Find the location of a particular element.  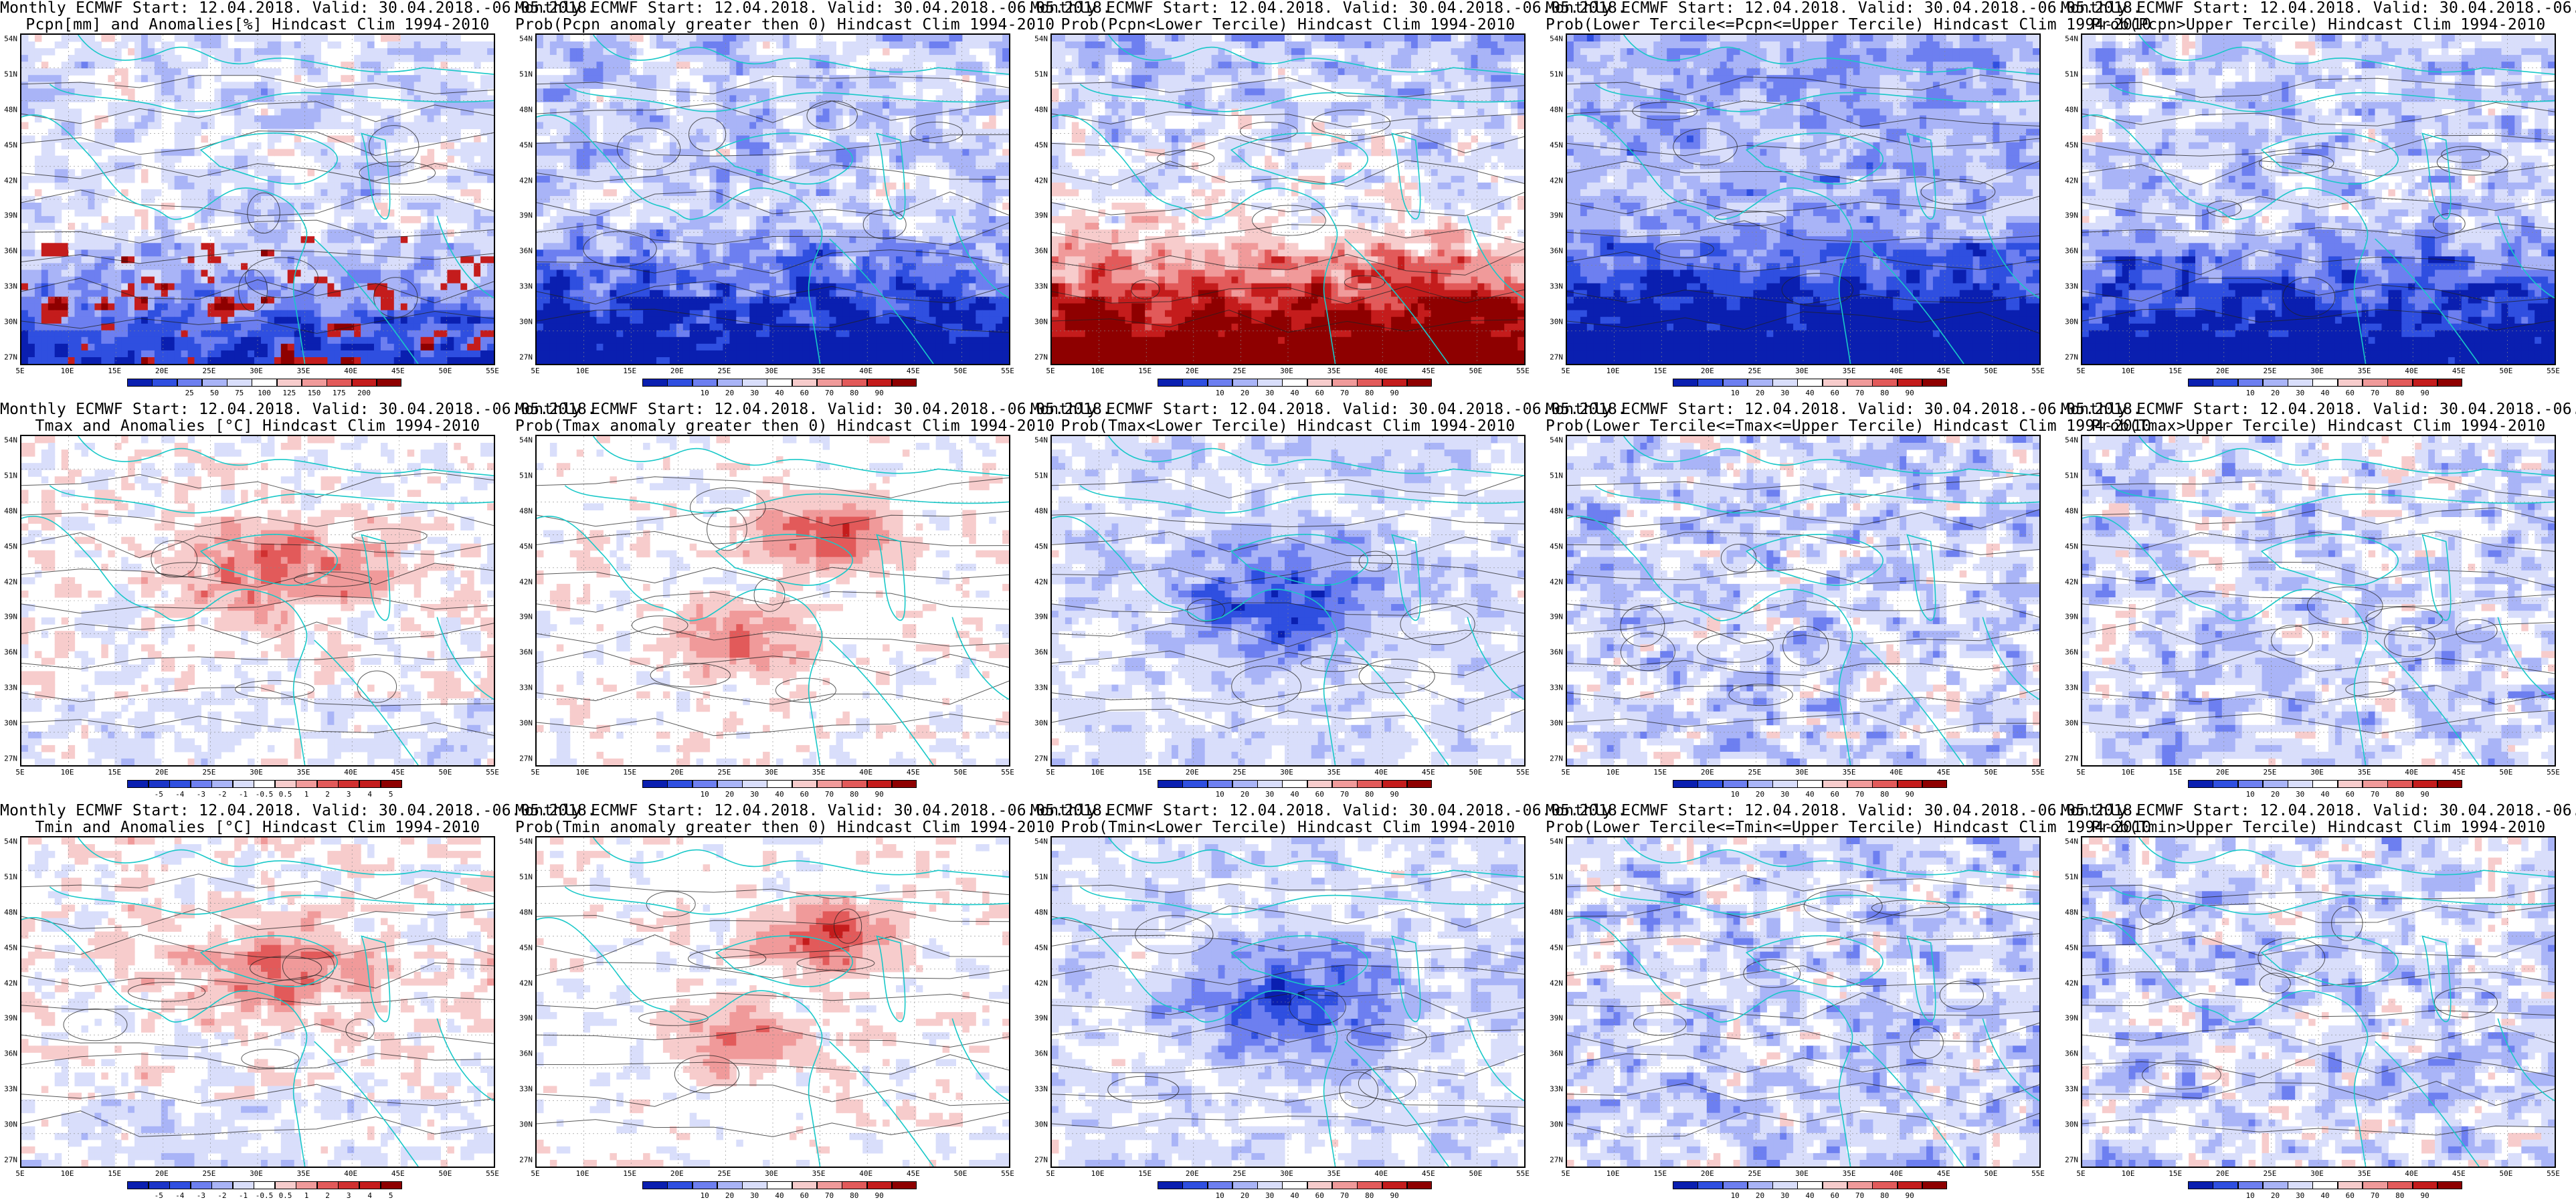

longitude-label: 50E is located at coordinates (1475, 1173).